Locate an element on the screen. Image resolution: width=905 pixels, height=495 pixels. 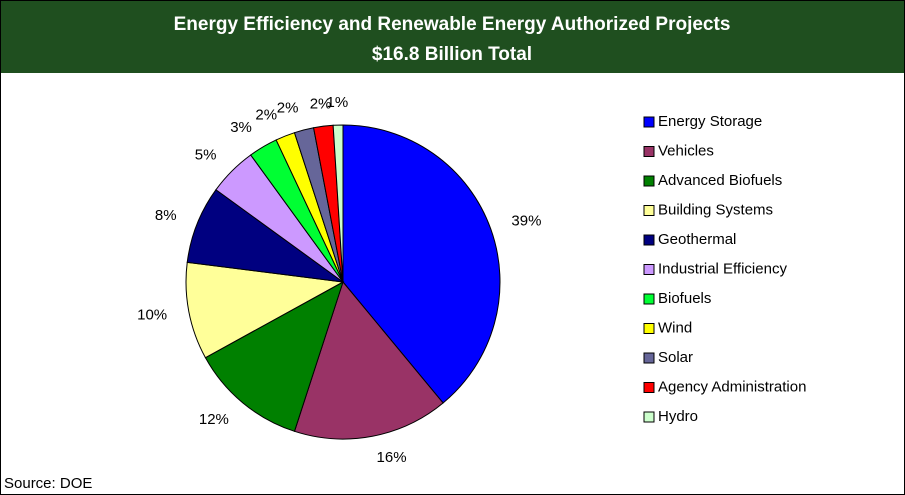
legend-label: Industrial Efficiency is located at coordinates (722, 268).